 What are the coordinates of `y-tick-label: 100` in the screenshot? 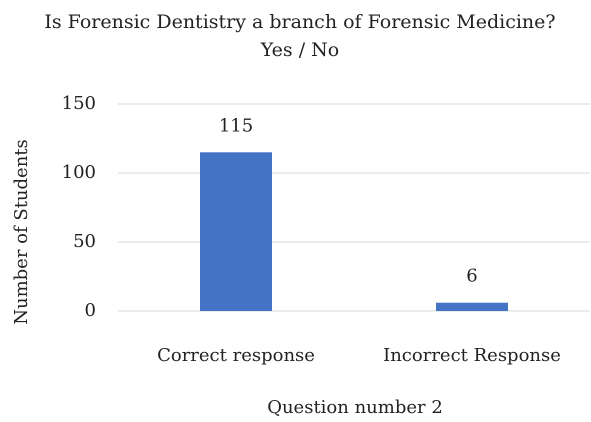 It's located at (79, 172).